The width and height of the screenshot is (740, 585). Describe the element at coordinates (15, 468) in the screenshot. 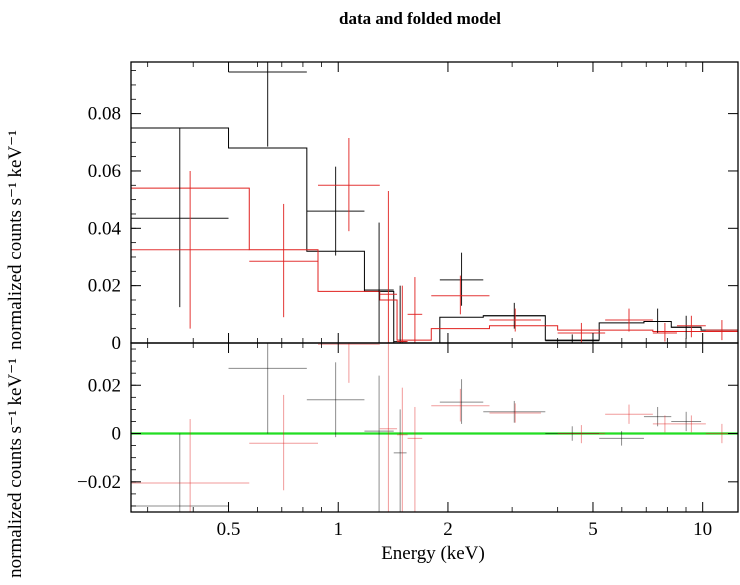

I see `bottom-panel-ylabel: normalized counts s⁻¹ keV⁻¹` at that location.